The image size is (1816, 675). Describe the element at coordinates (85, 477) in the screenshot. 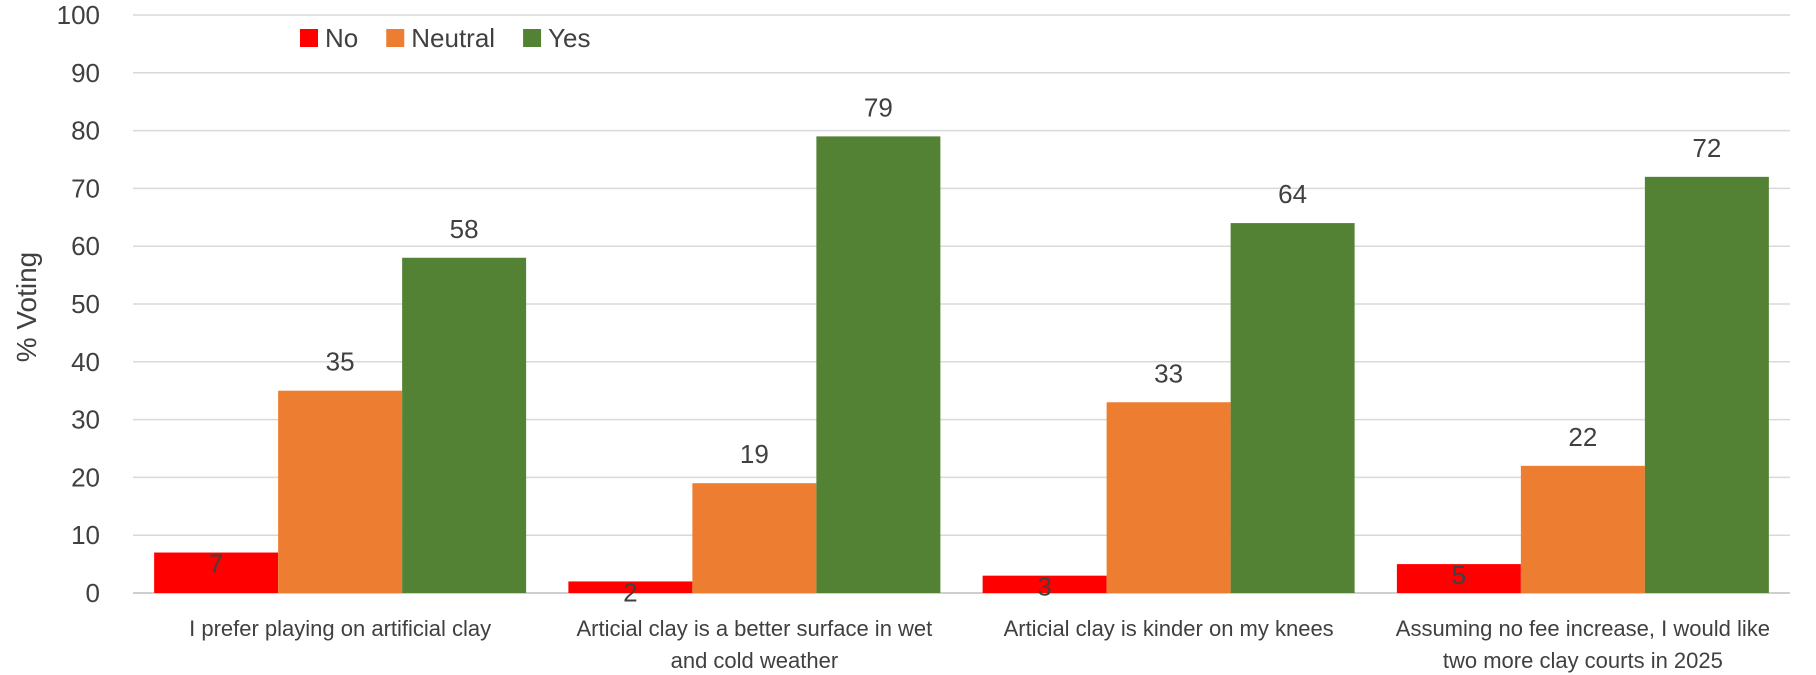

I see `y-tick-label: 20` at that location.